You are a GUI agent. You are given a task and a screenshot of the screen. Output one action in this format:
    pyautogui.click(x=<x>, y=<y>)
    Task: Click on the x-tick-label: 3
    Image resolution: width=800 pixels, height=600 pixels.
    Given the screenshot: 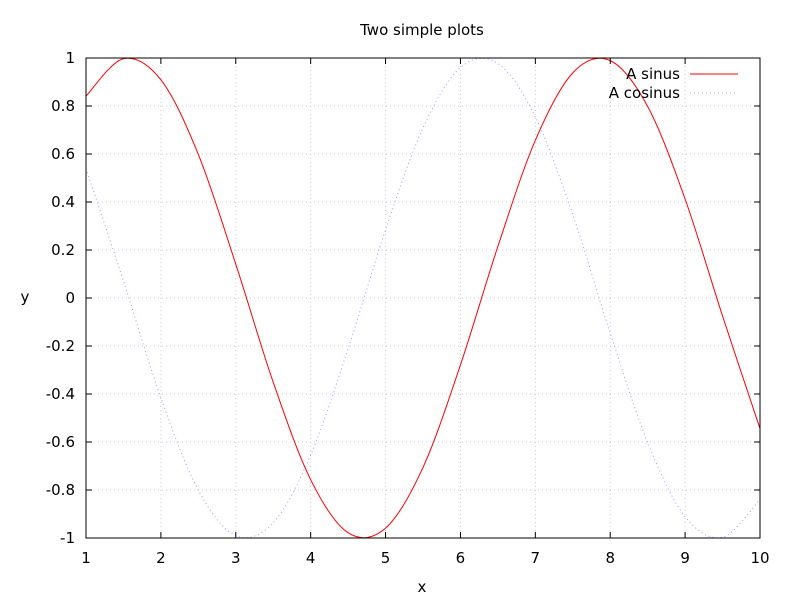 What is the action you would take?
    pyautogui.click(x=236, y=558)
    